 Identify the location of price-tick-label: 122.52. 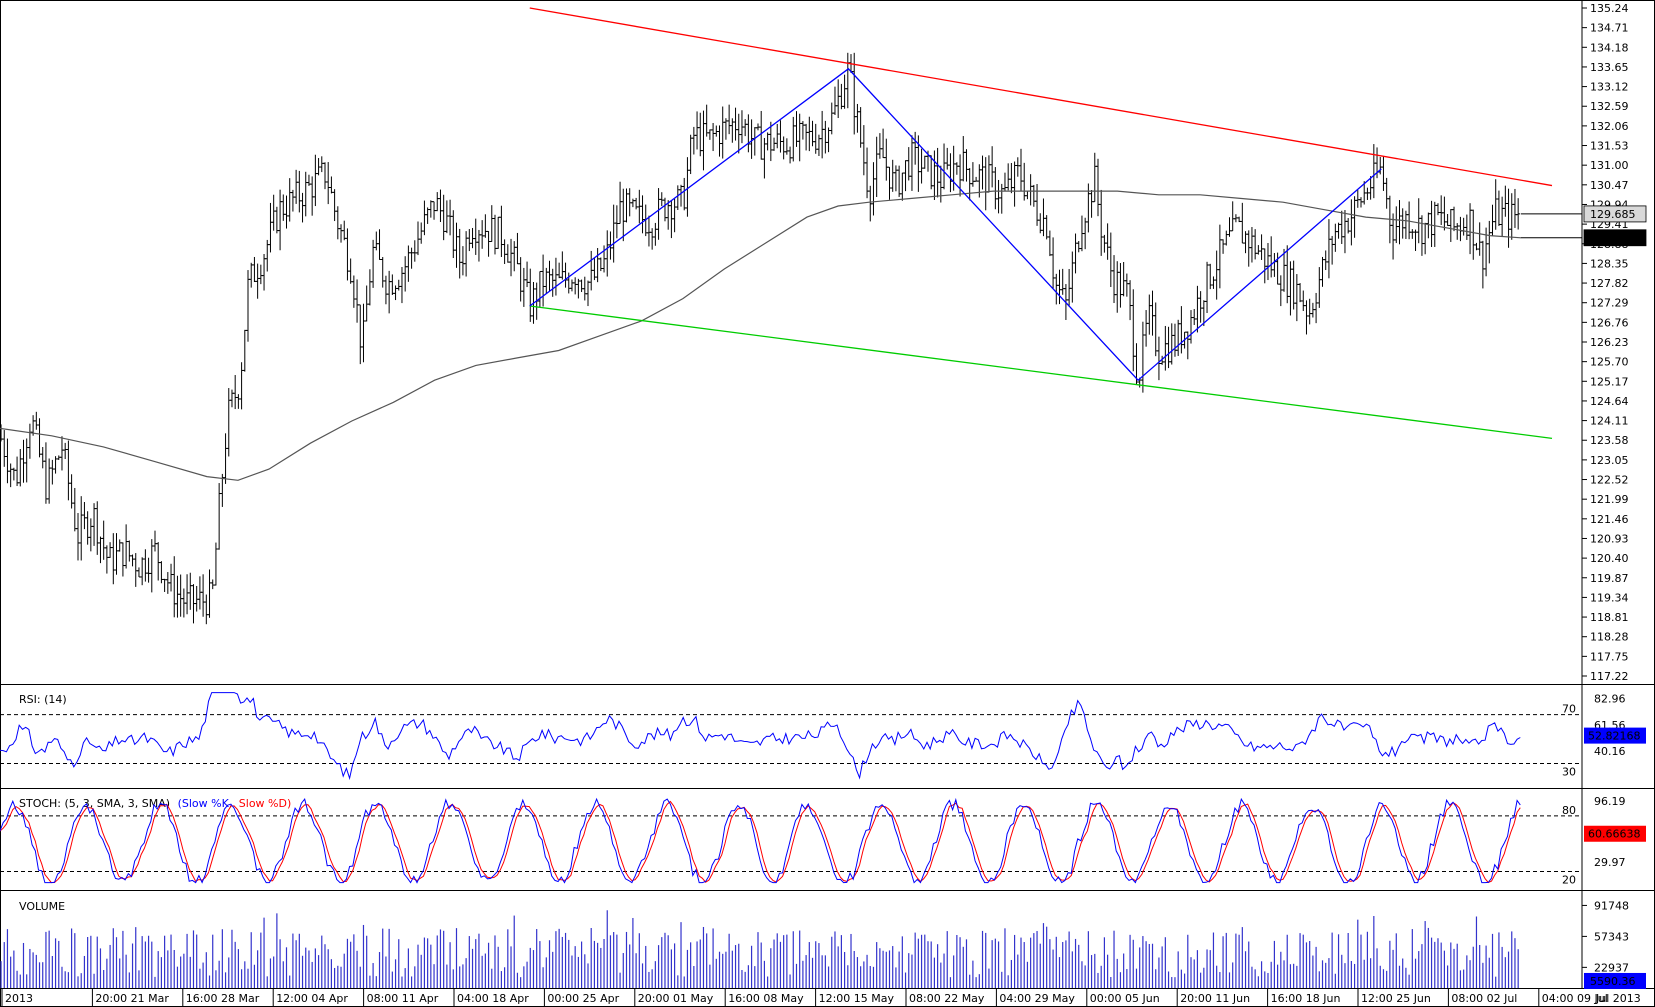
(1609, 480).